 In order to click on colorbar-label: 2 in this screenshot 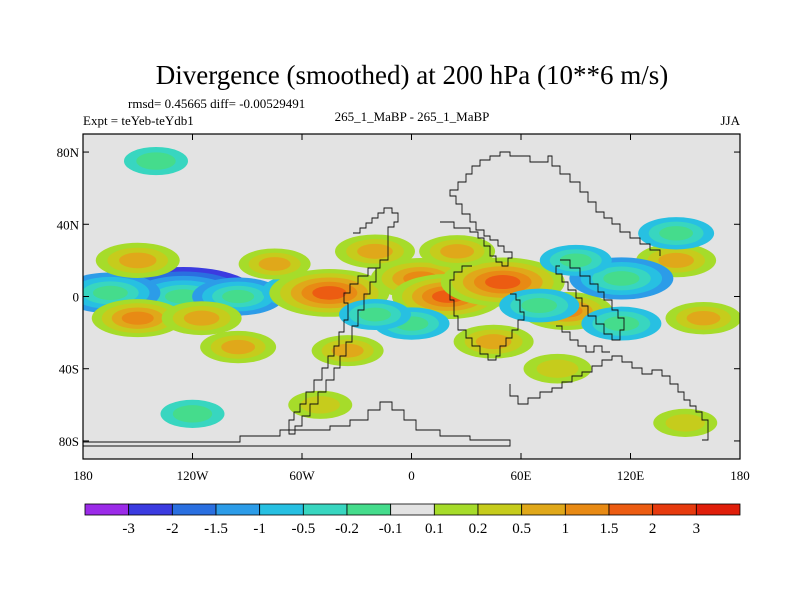, I will do `click(653, 529)`.